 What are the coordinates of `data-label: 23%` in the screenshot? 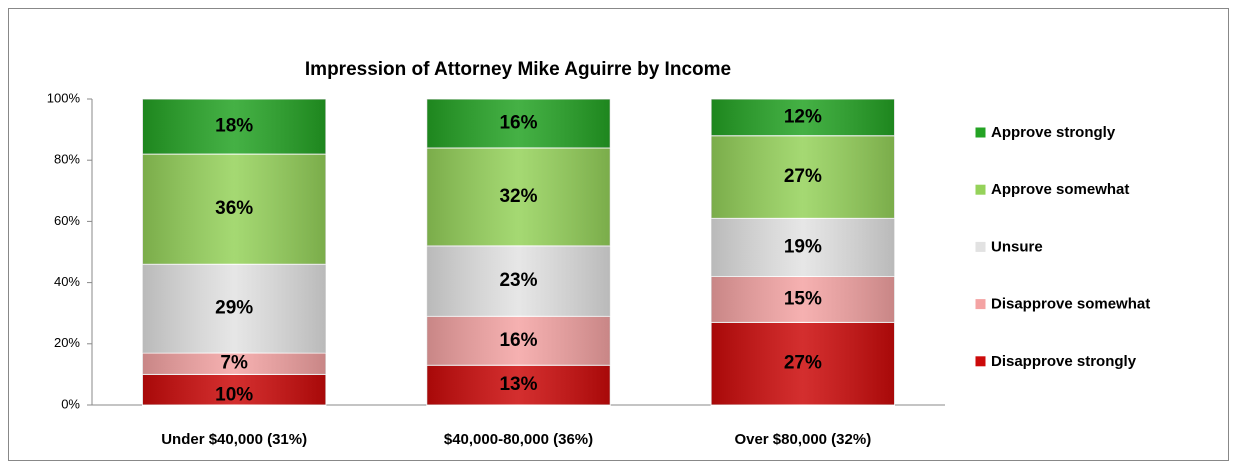 It's located at (518, 280).